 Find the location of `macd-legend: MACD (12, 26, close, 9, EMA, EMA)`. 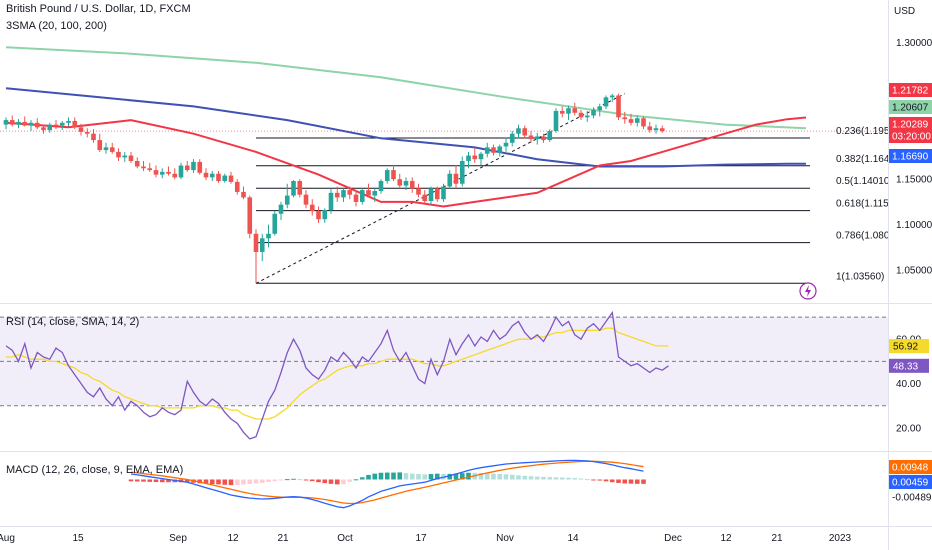

macd-legend: MACD (12, 26, close, 9, EMA, EMA) is located at coordinates (95, 470).